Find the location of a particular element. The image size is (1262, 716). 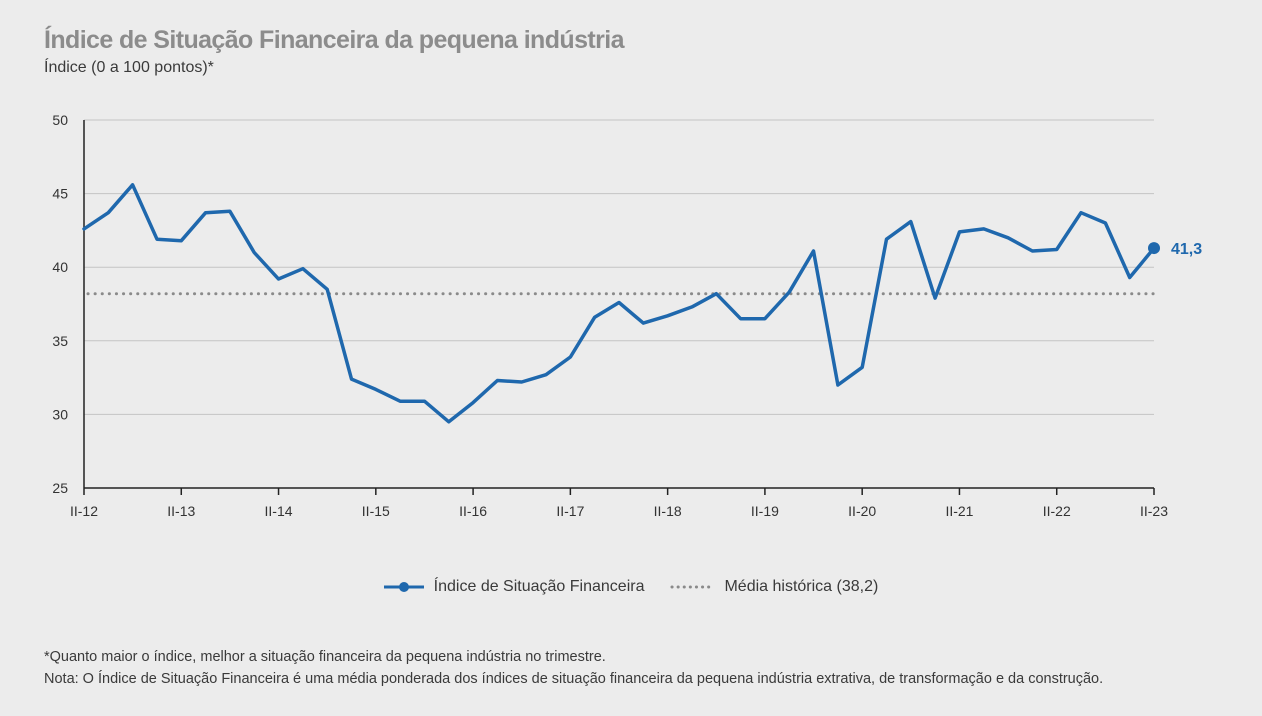

x-tick-label-II-18: II-18 is located at coordinates (668, 511).